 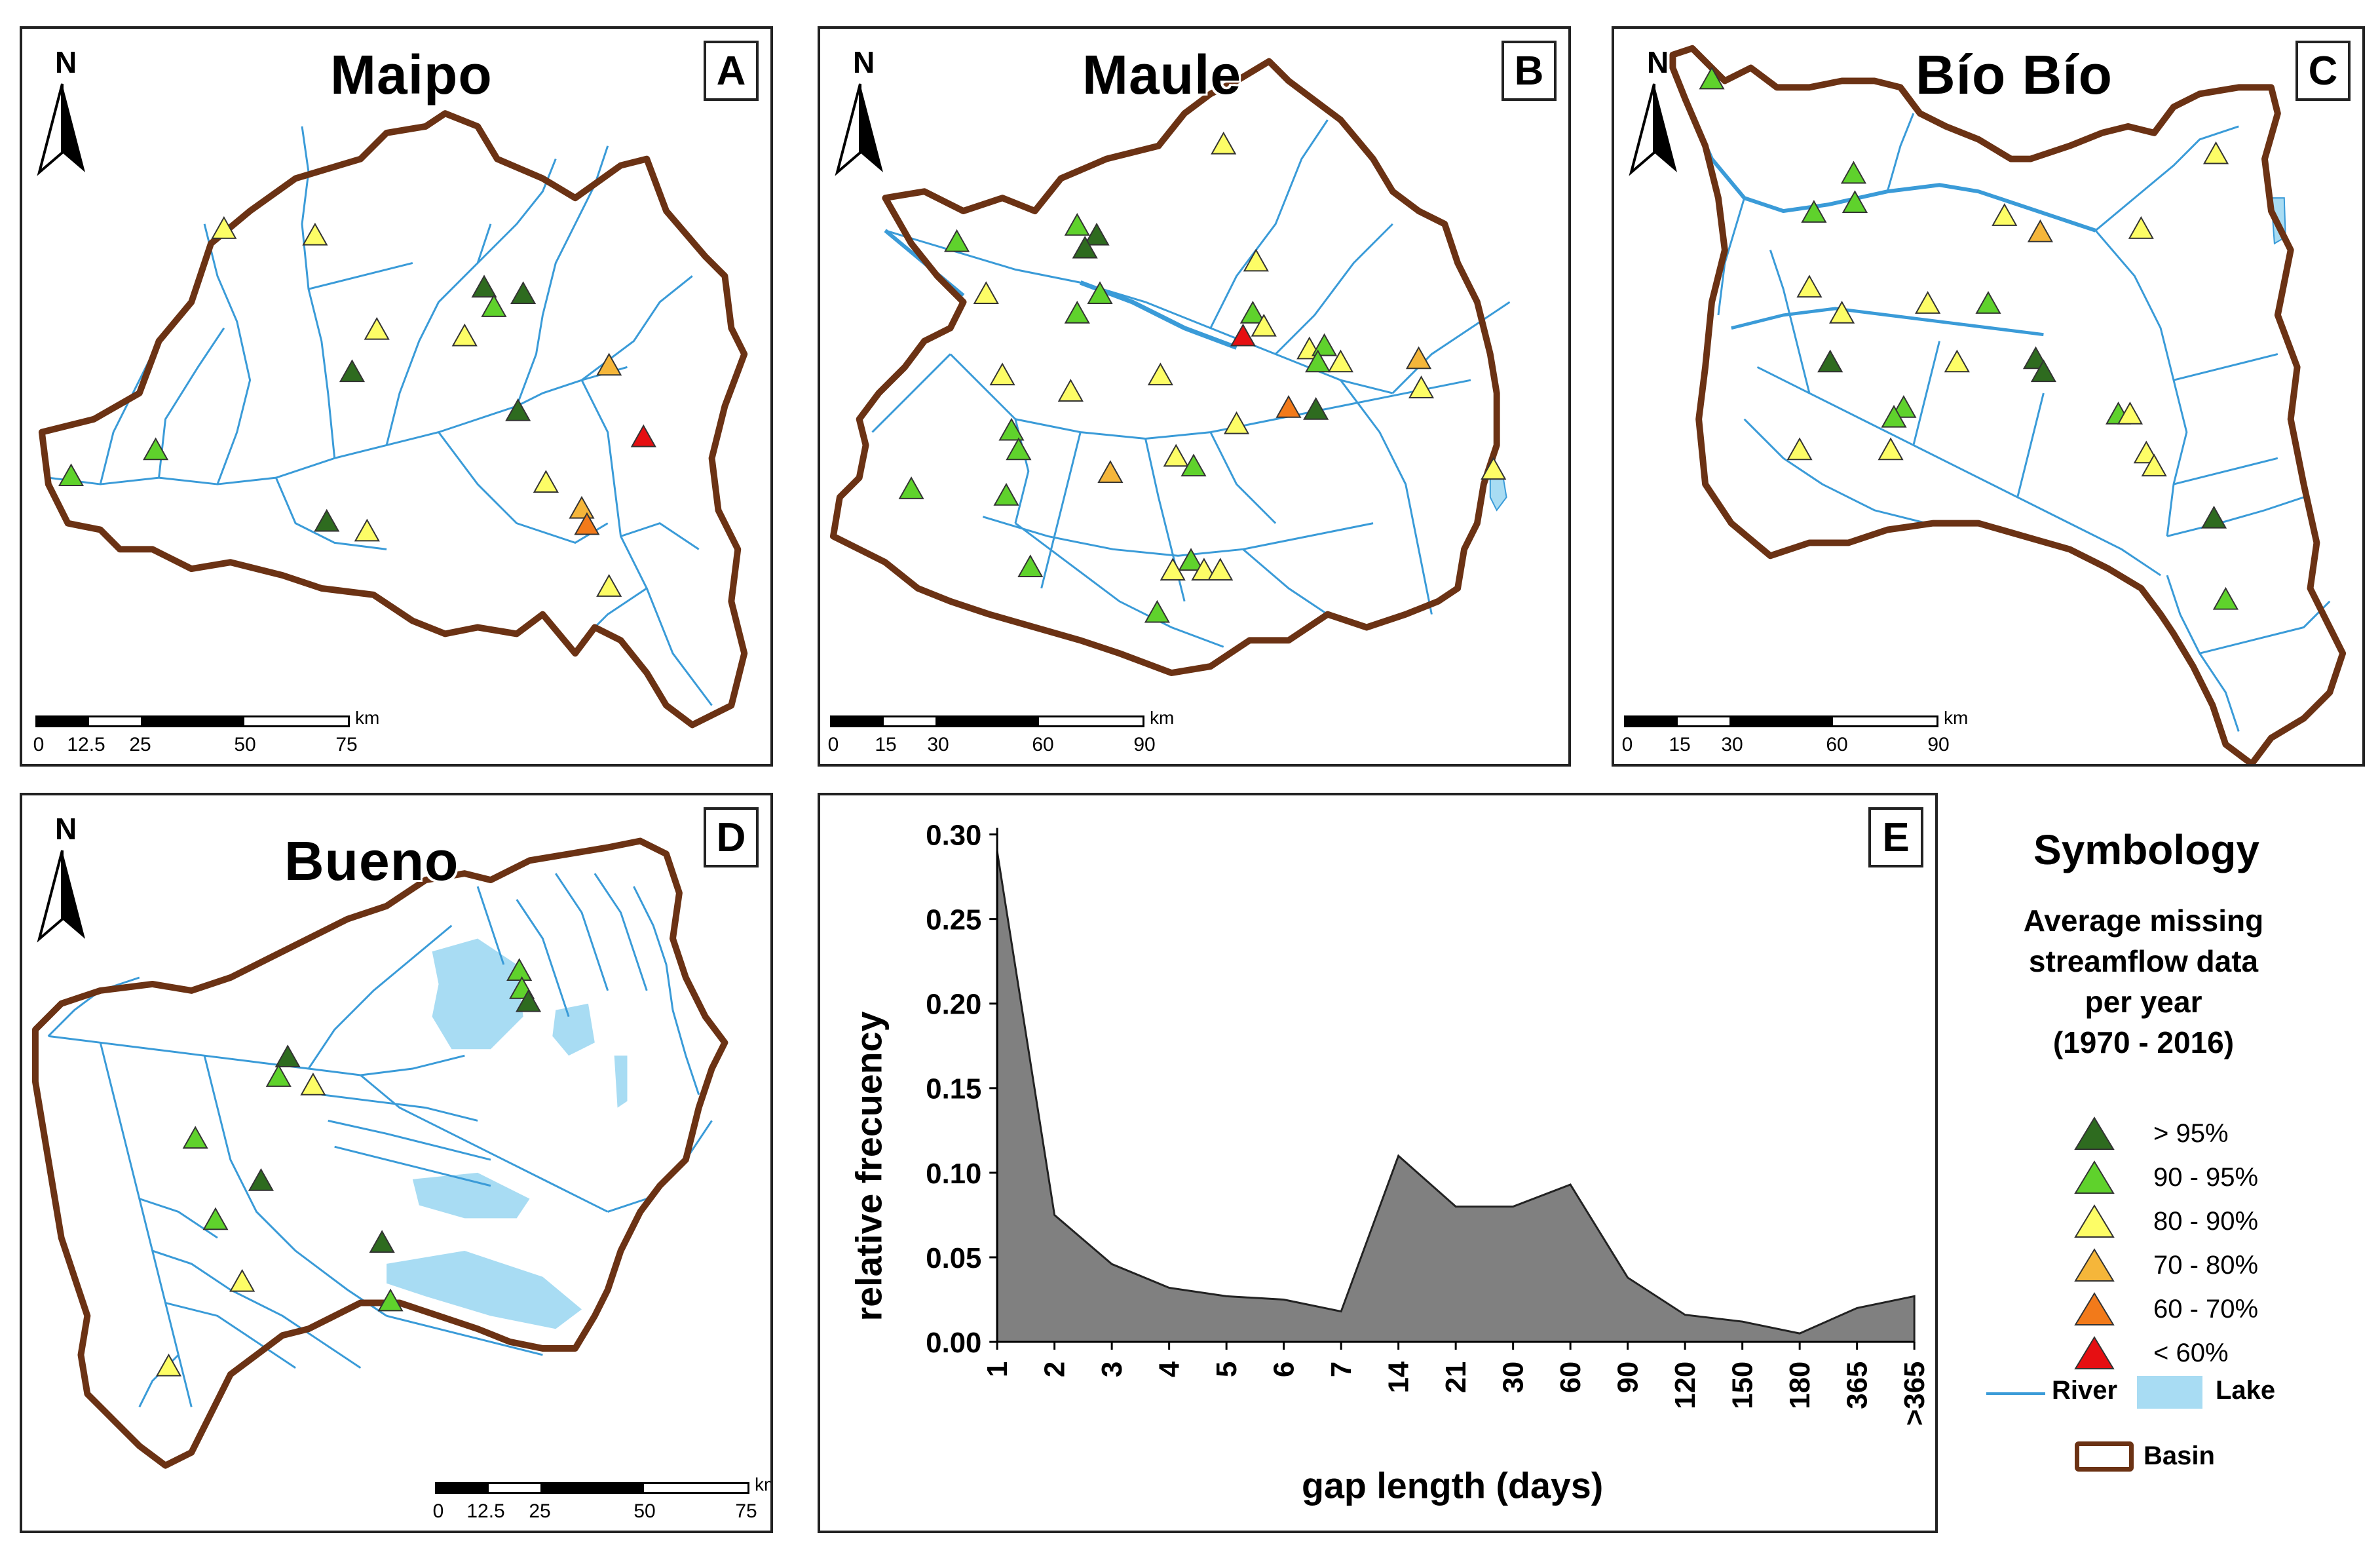 What do you see at coordinates (731, 71) in the screenshot?
I see `panel-letter-a: A` at bounding box center [731, 71].